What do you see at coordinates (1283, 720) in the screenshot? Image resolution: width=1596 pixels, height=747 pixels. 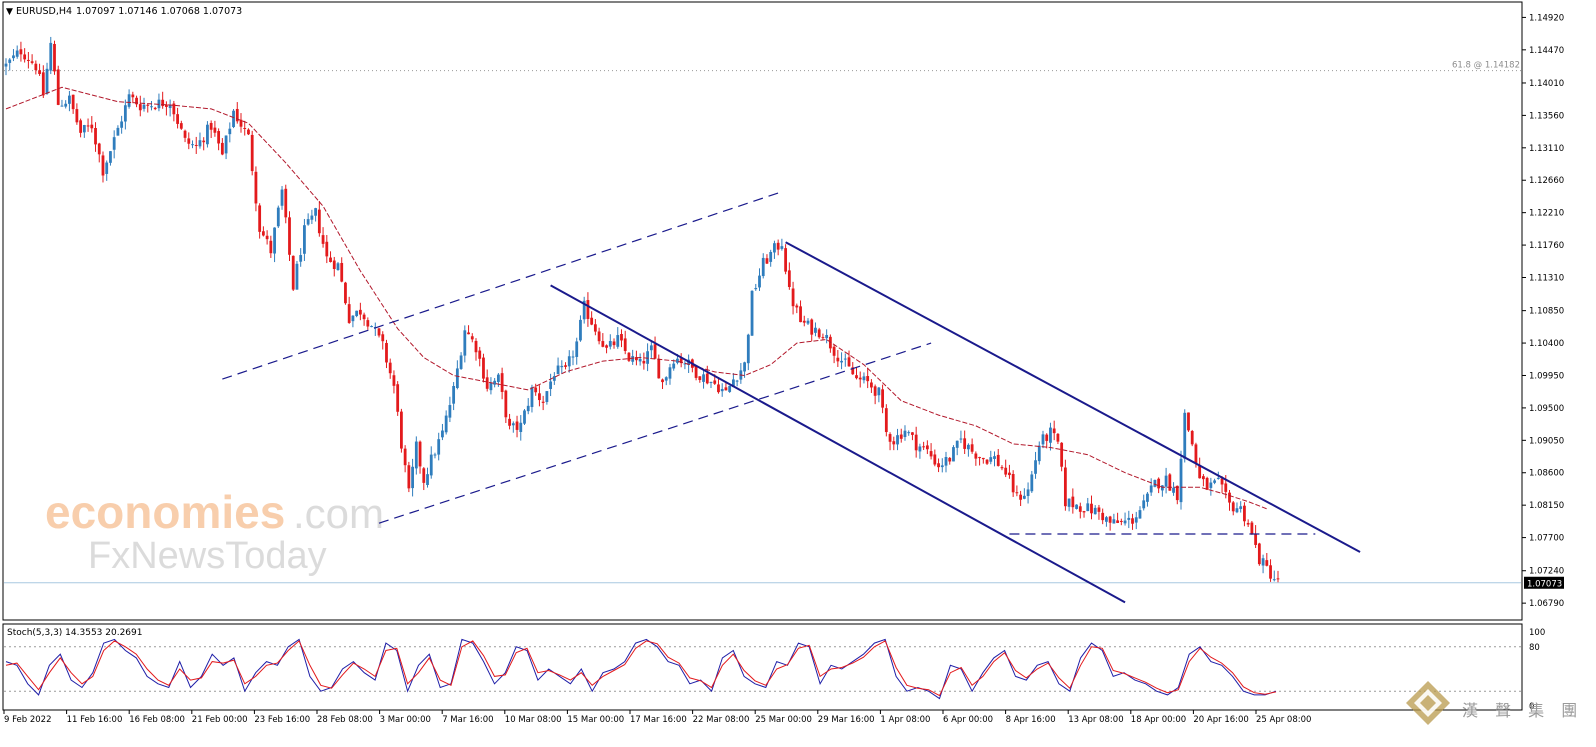 I see `time-tick-label: 25 Apr 08:00` at bounding box center [1283, 720].